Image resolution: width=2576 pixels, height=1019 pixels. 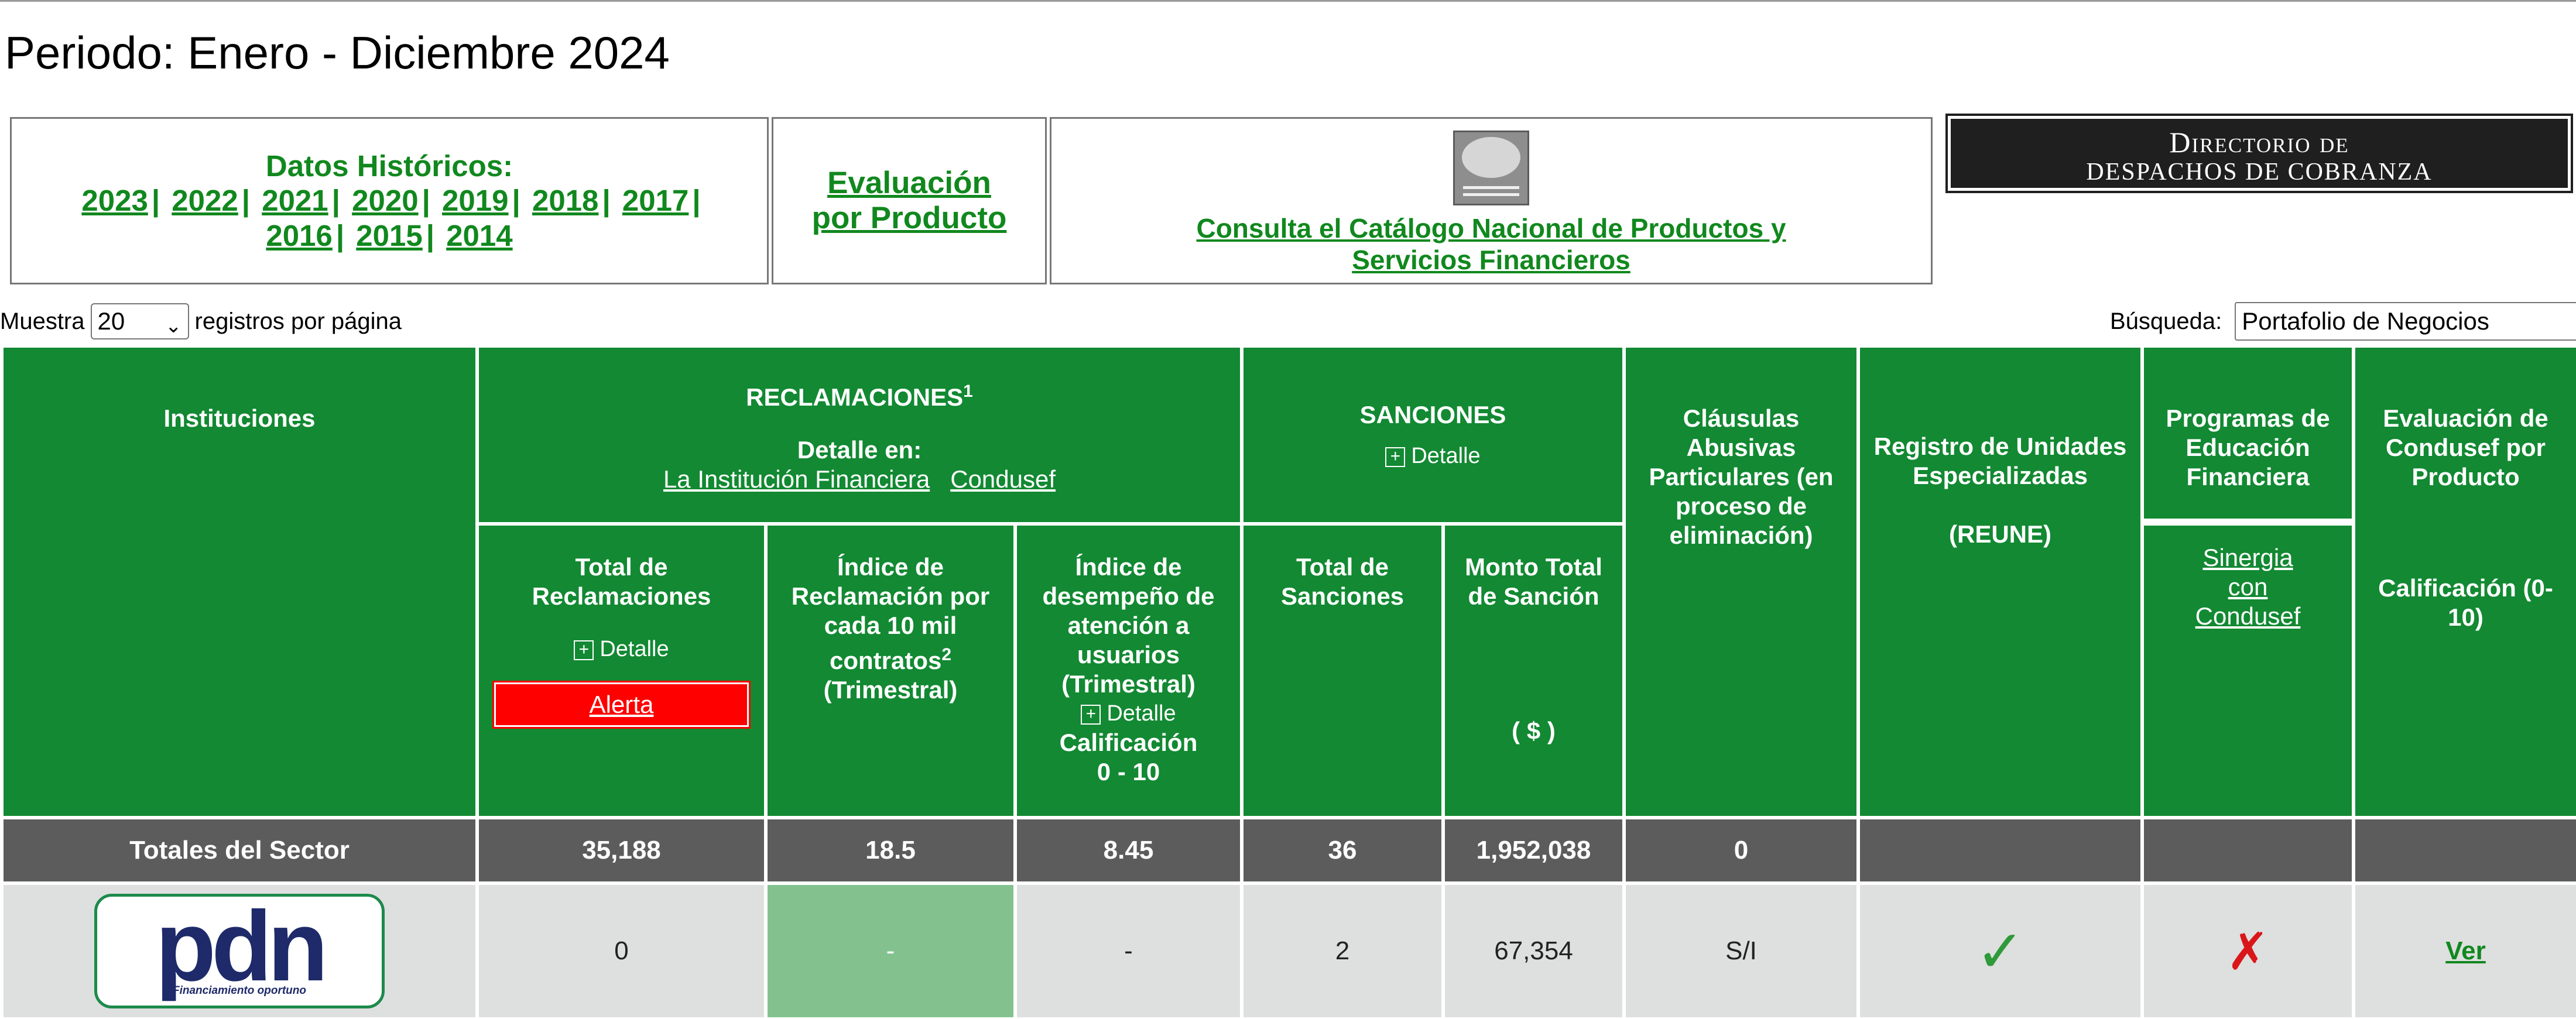 I want to click on sinergia-line1: Sinergia, so click(x=2247, y=557).